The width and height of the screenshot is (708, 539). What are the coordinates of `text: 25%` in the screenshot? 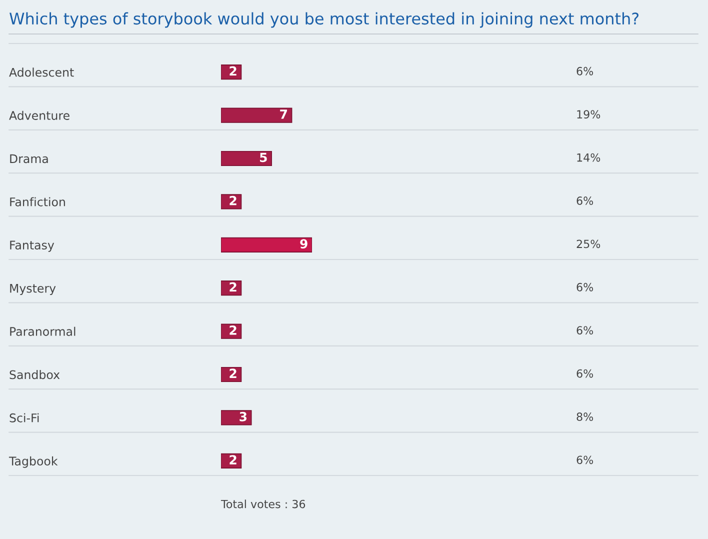 It's located at (588, 244).